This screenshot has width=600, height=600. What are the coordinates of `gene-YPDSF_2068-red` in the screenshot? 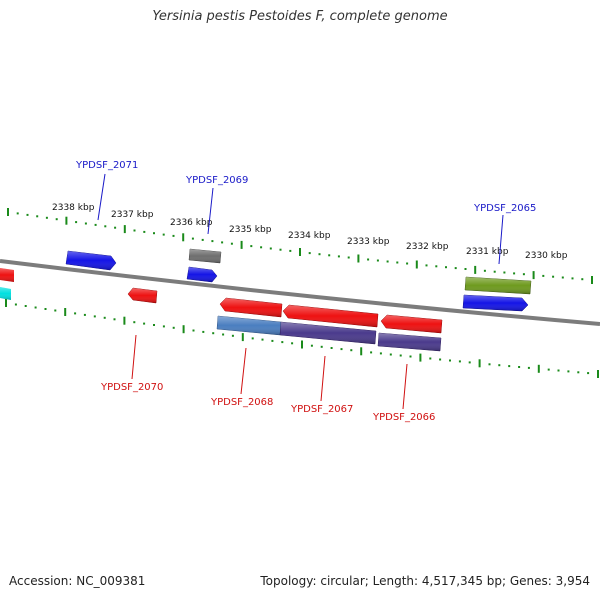 It's located at (251, 307).